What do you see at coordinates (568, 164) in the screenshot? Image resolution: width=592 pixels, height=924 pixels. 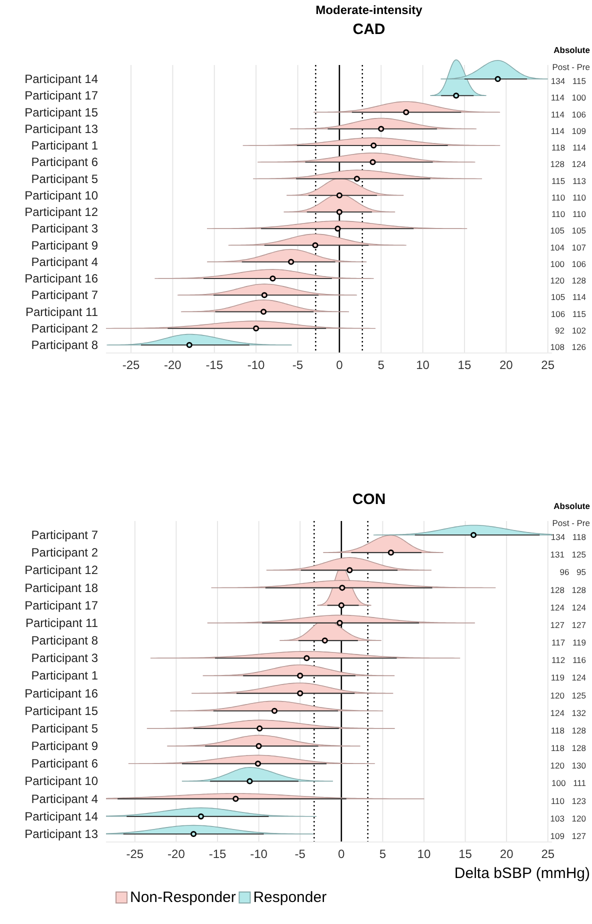 I see `annotation: 128 124` at bounding box center [568, 164].